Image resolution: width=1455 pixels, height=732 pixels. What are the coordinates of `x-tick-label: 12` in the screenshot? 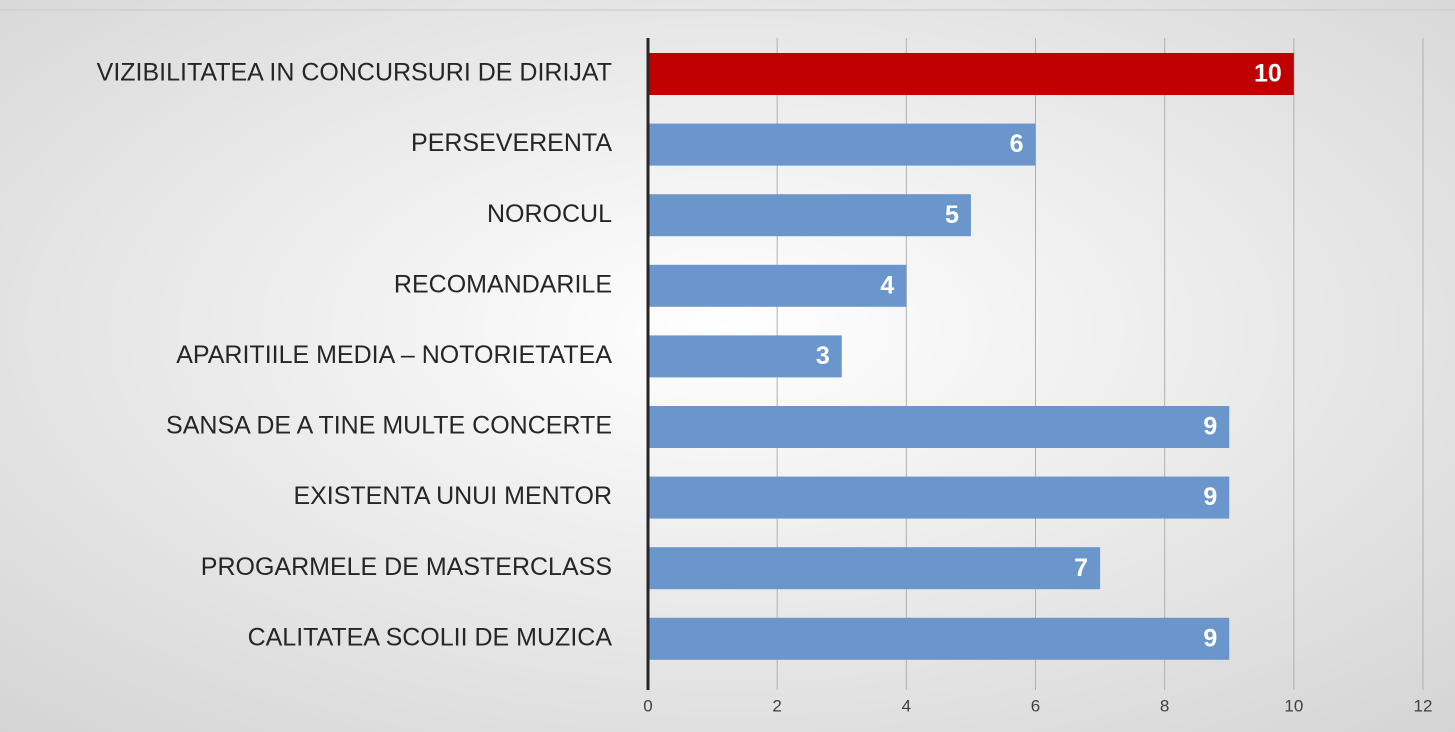 It's located at (1423, 705).